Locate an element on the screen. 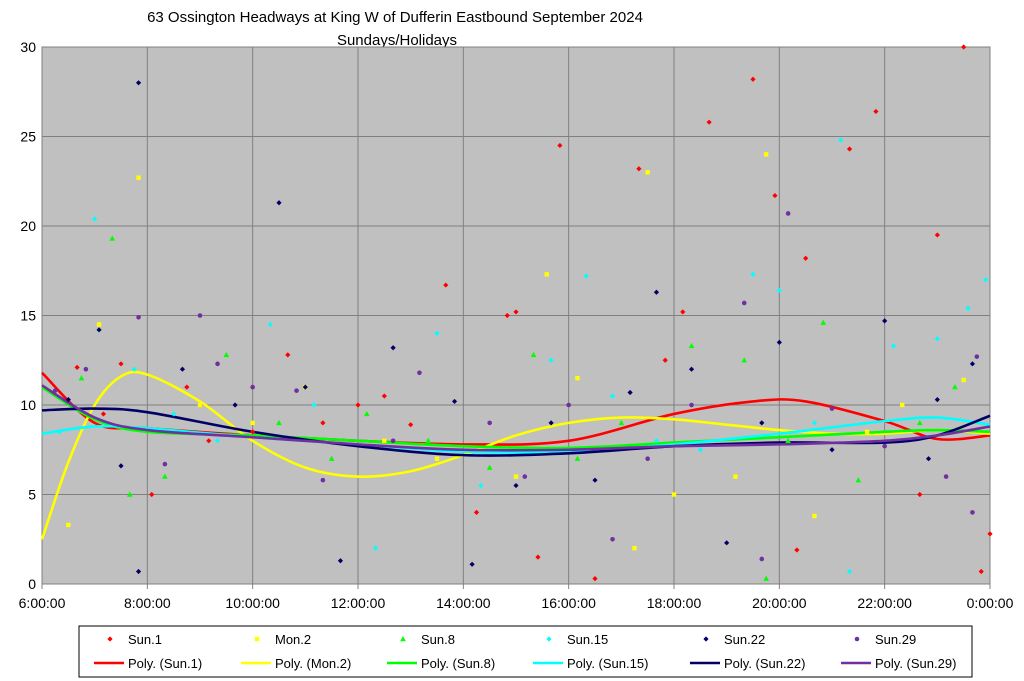  x-tick-label: 10:00:00 is located at coordinates (252, 603).